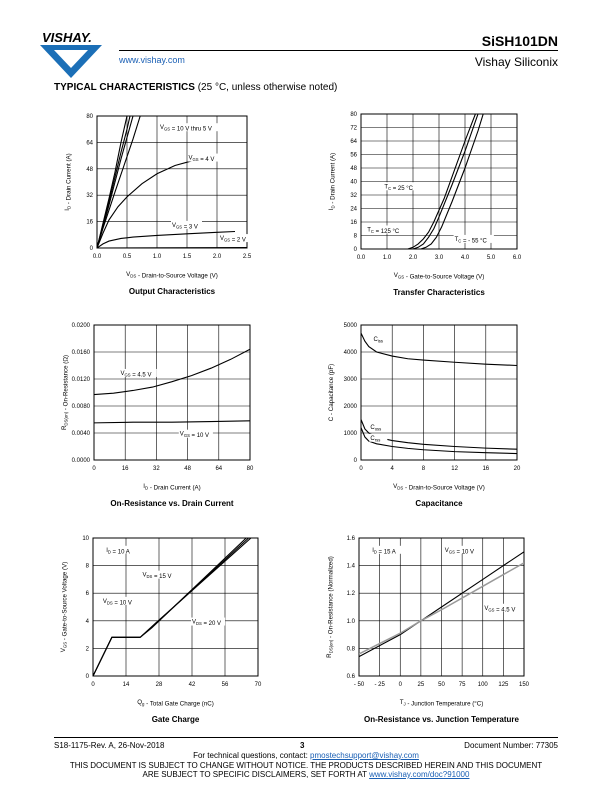  I want to click on y-tick-label: 40, so click(353, 183).